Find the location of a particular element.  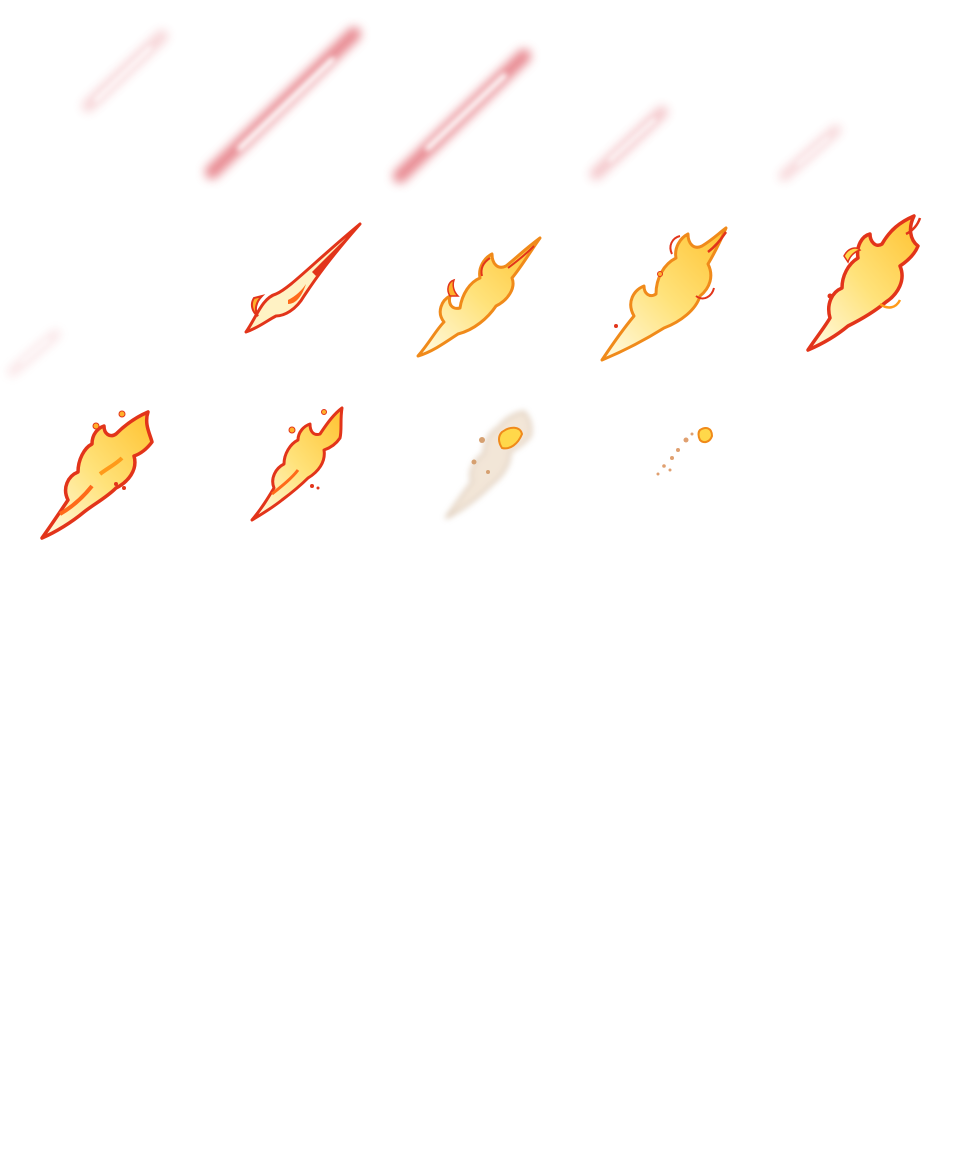

frame-8-flame-grow is located at coordinates (480, 288).